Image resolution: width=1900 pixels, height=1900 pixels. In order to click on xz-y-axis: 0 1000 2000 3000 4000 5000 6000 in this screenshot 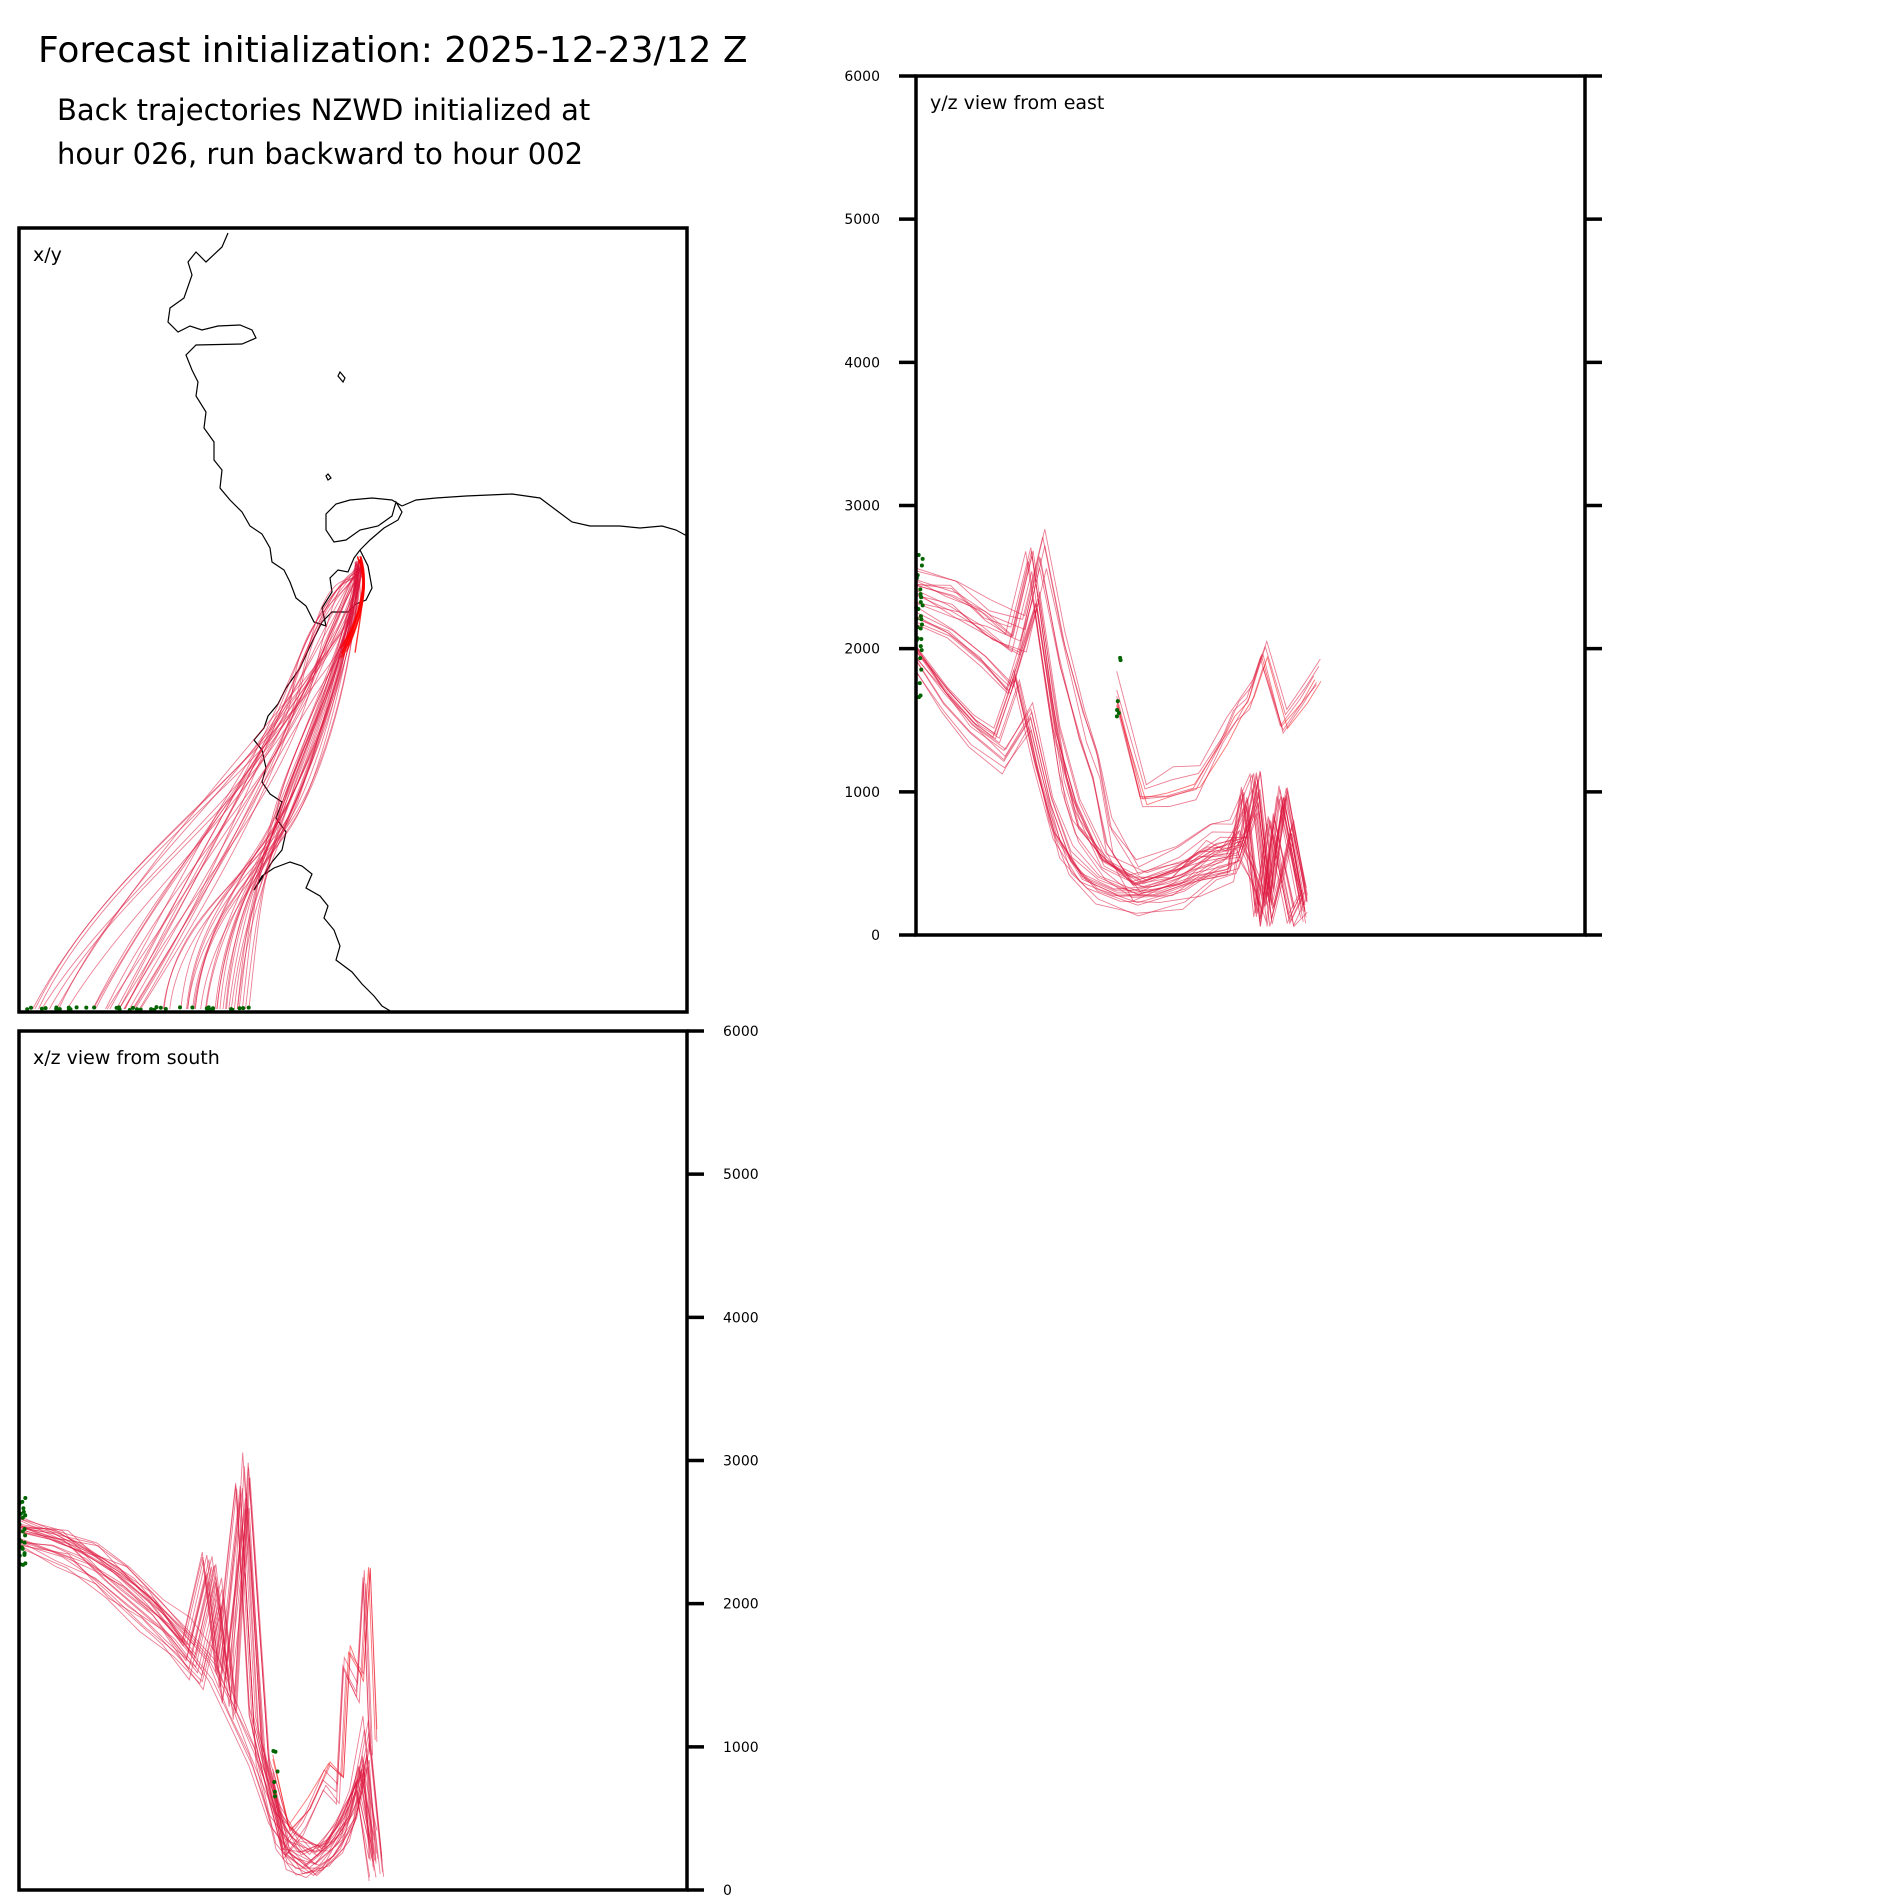, I will do `click(723, 1461)`.